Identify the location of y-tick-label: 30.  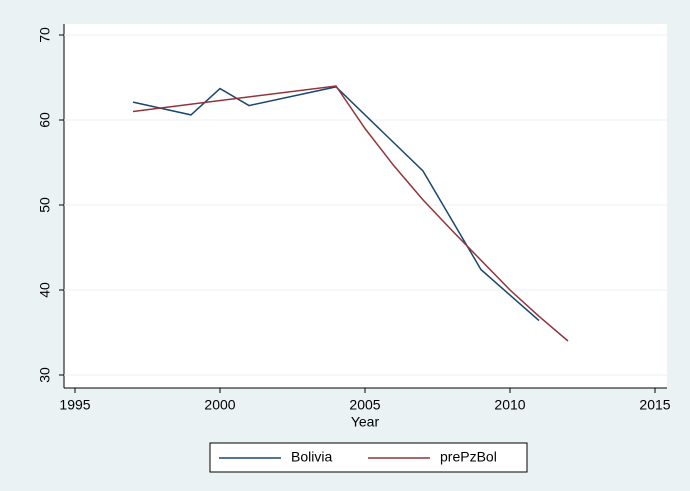
(45, 375).